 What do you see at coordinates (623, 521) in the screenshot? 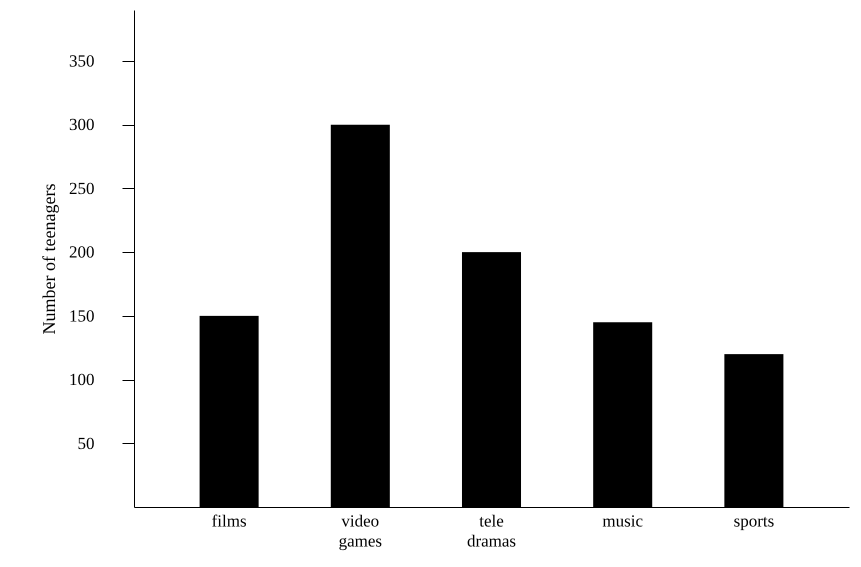
I see `x-tick-label: music` at bounding box center [623, 521].